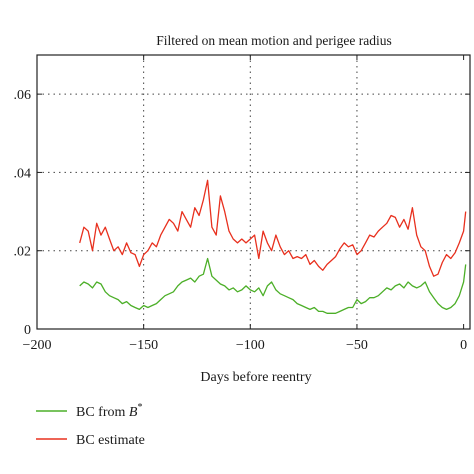 The image size is (474, 474). What do you see at coordinates (250, 345) in the screenshot?
I see `x-tick-label: −100` at bounding box center [250, 345].